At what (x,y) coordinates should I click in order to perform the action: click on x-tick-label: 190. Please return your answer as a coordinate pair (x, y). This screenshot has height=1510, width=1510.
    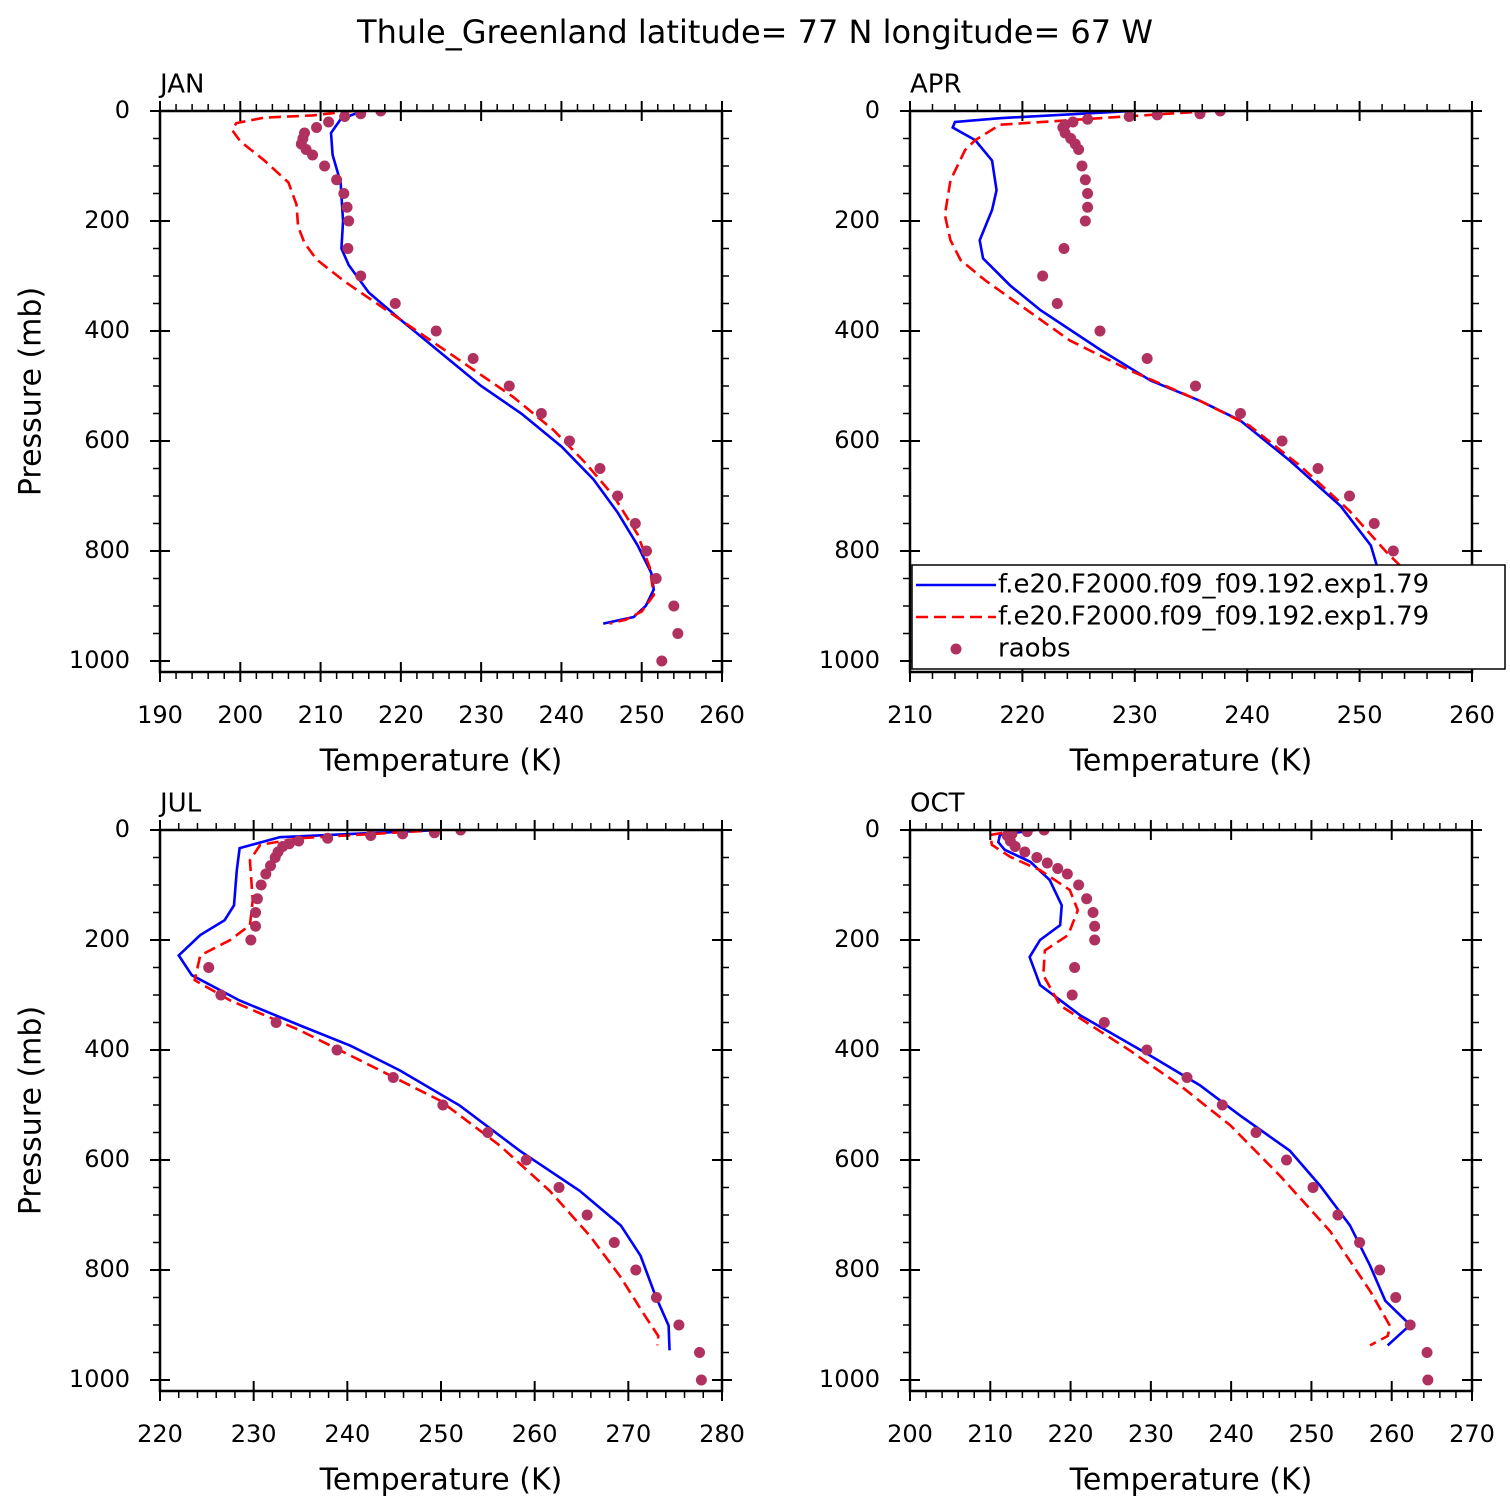
    Looking at the image, I should click on (160, 715).